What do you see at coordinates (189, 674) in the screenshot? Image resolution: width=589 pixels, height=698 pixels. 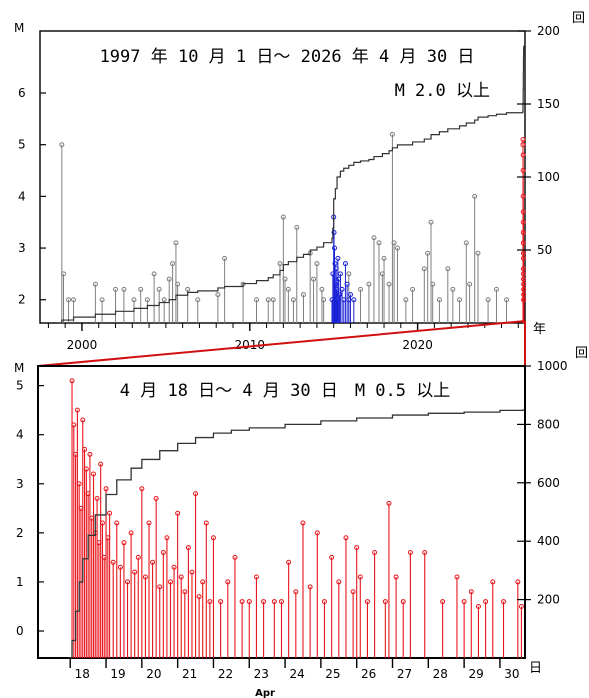 I see `x-tick-label: 21` at bounding box center [189, 674].